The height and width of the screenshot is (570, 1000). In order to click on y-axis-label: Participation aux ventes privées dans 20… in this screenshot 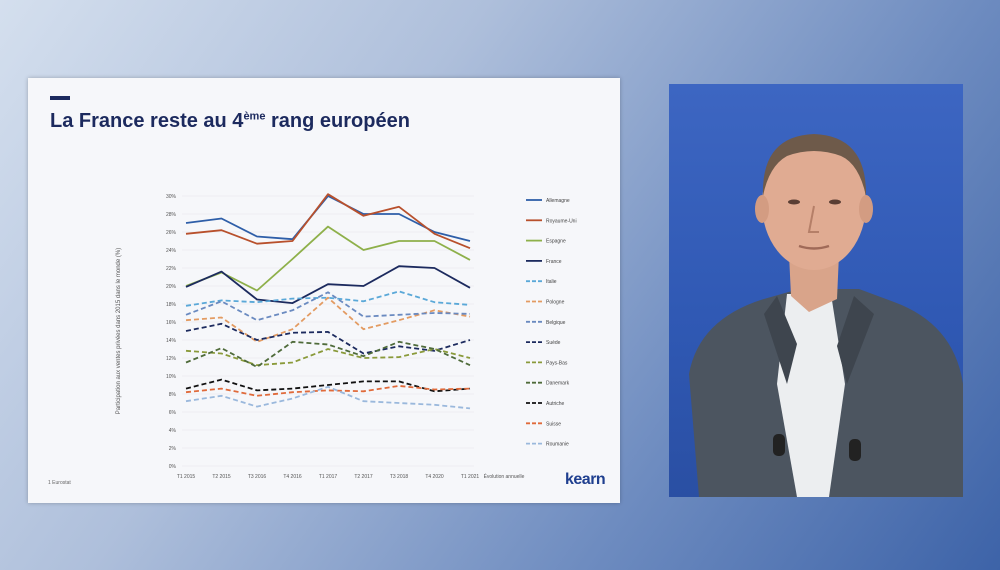, I will do `click(119, 331)`.